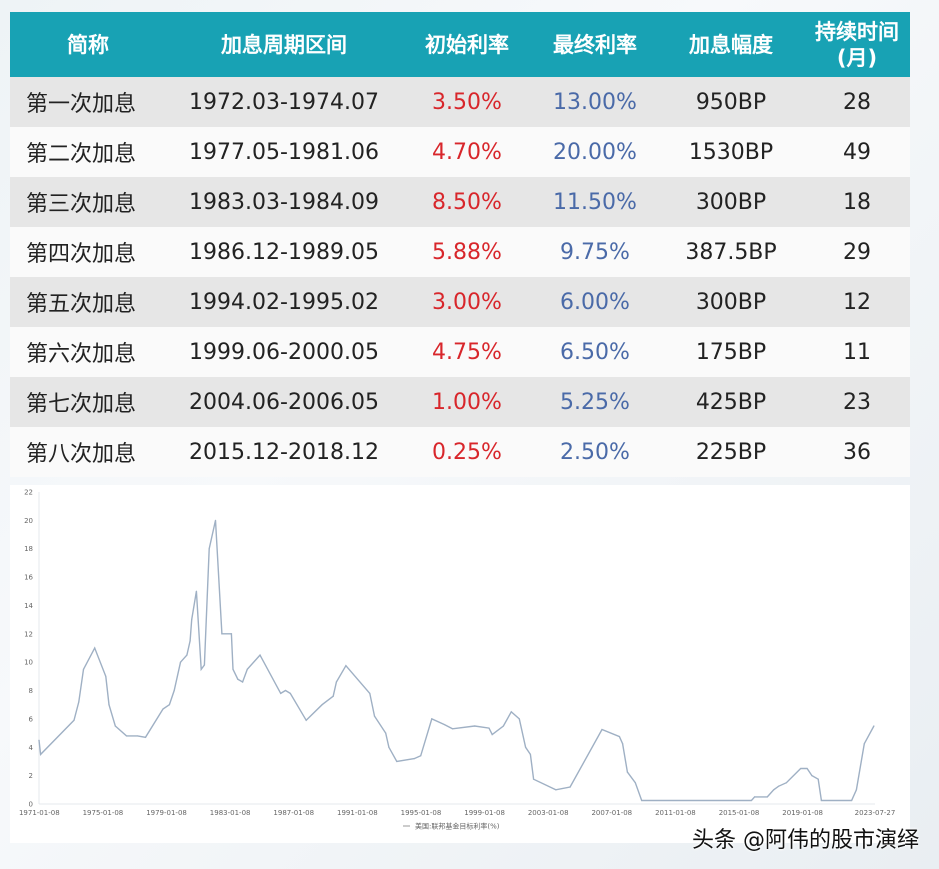  Describe the element at coordinates (284, 44) in the screenshot. I see `header-period: 加息周期区间` at that location.